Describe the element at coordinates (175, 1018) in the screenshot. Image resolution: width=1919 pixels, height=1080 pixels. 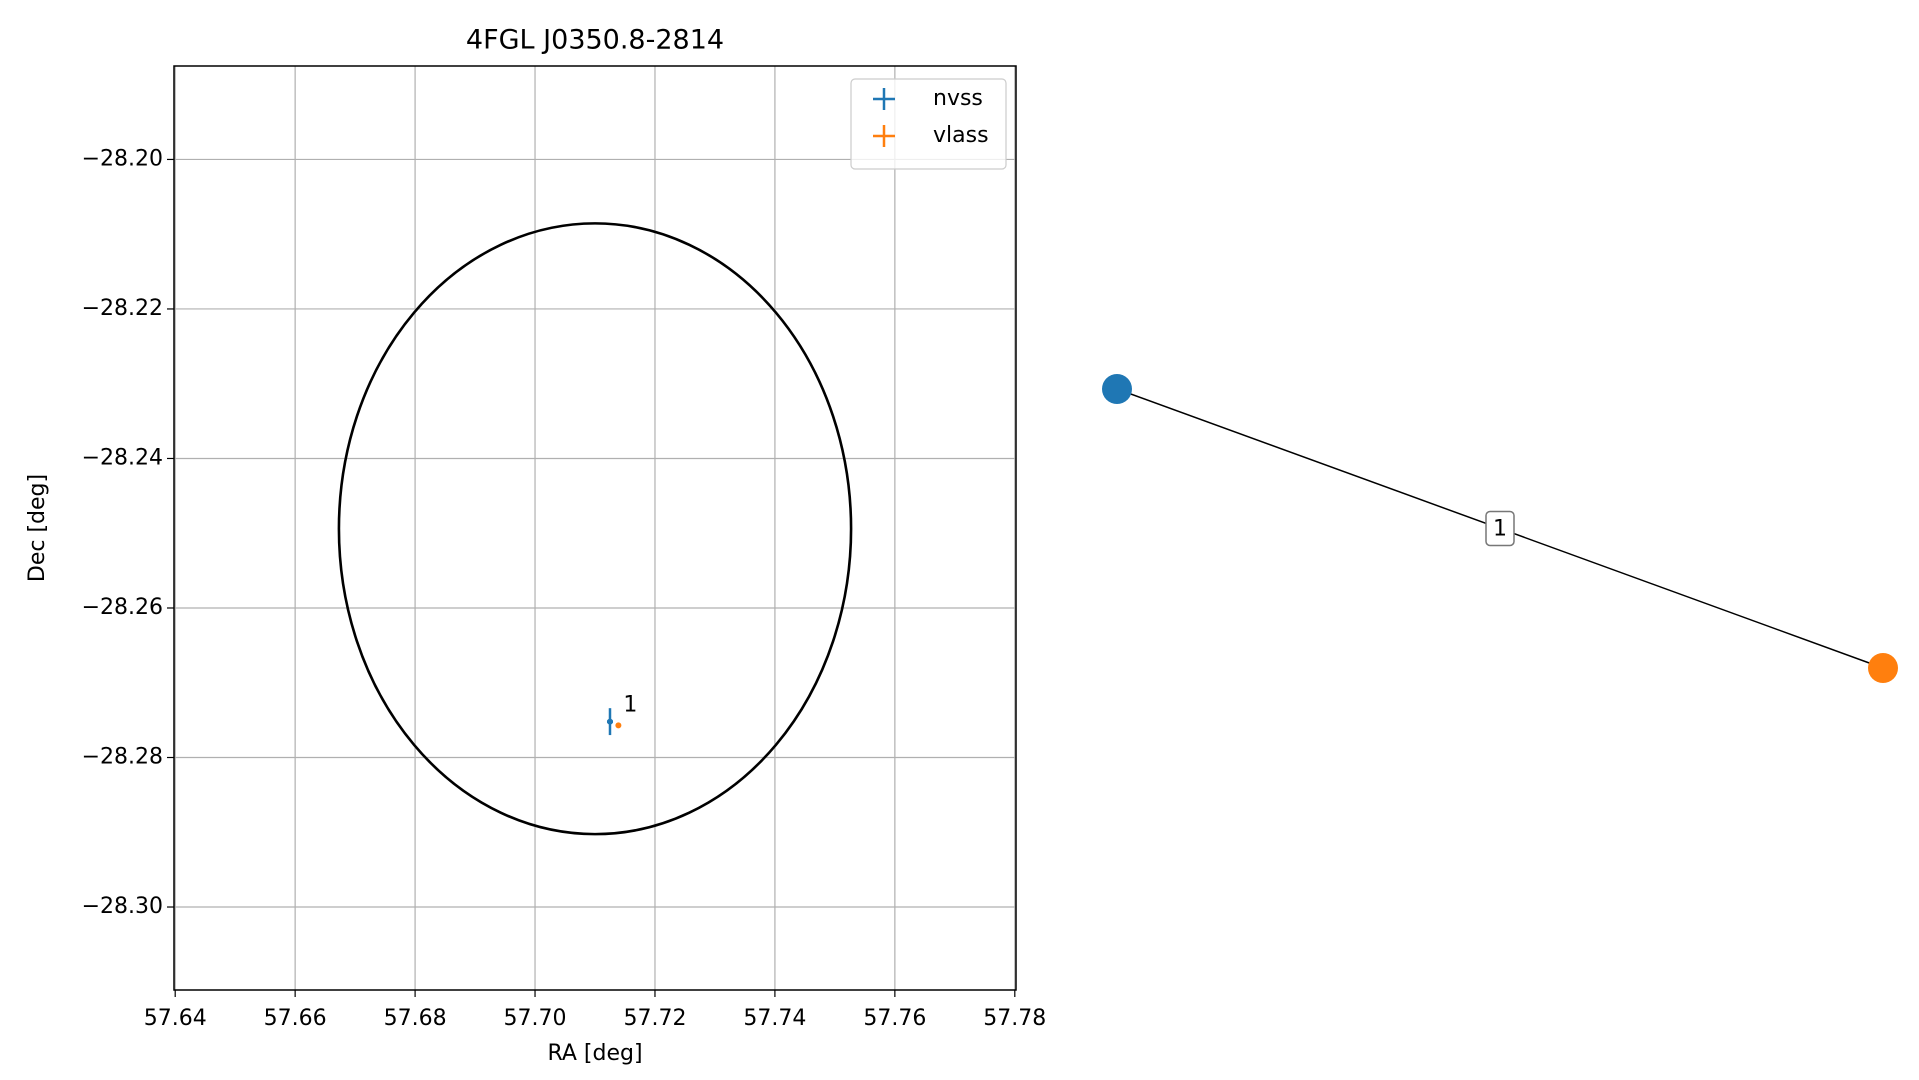
I see `x-tick-label: 57.64` at that location.